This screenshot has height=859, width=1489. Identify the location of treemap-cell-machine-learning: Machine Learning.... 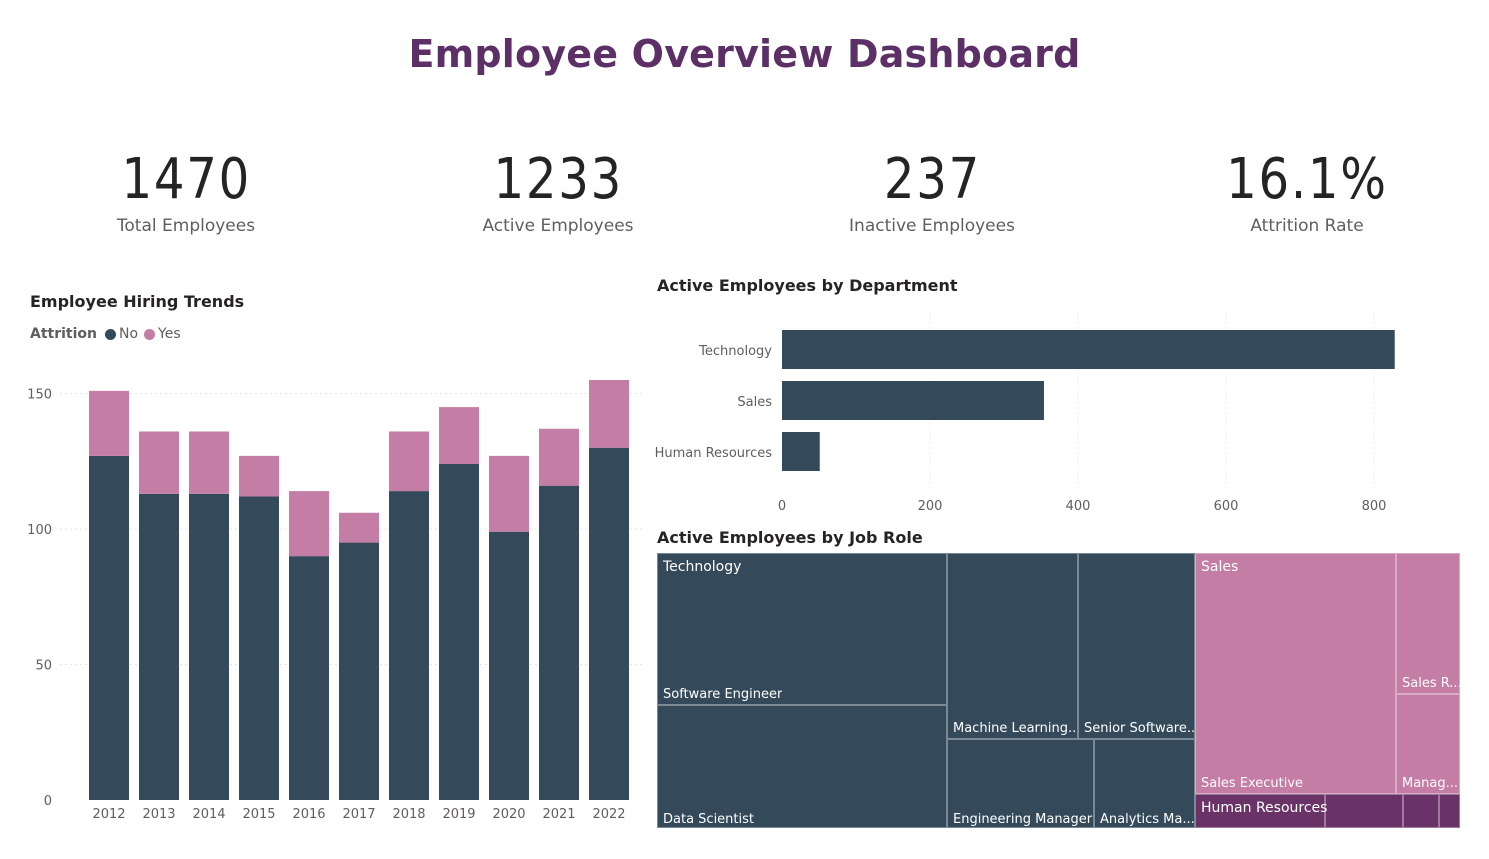
(1012, 646).